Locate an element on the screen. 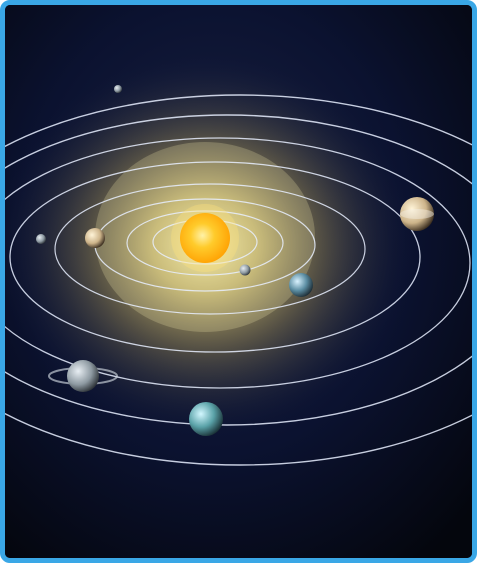 This screenshot has width=477, height=563. planet-6-body is located at coordinates (83, 376).